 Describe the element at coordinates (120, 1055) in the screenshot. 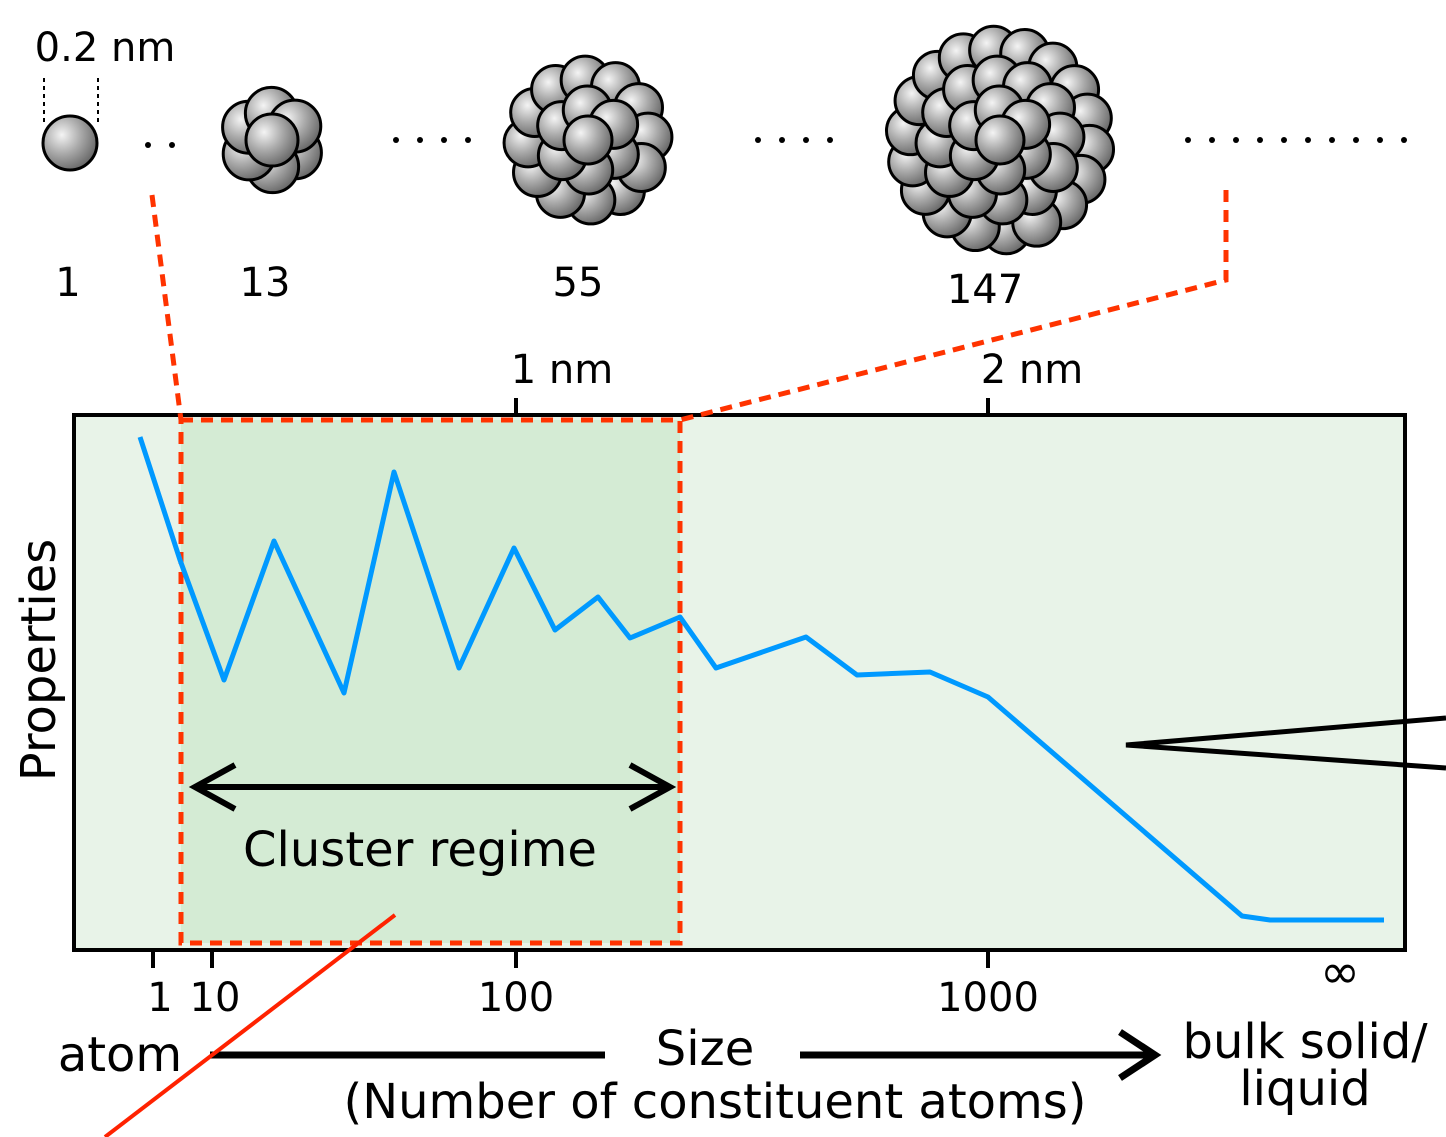

I see `x-label-start: atom` at that location.